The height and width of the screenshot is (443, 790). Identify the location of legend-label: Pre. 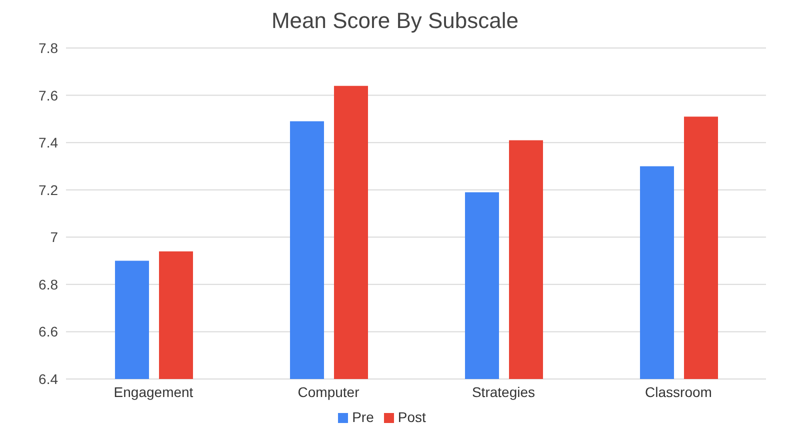
(363, 417).